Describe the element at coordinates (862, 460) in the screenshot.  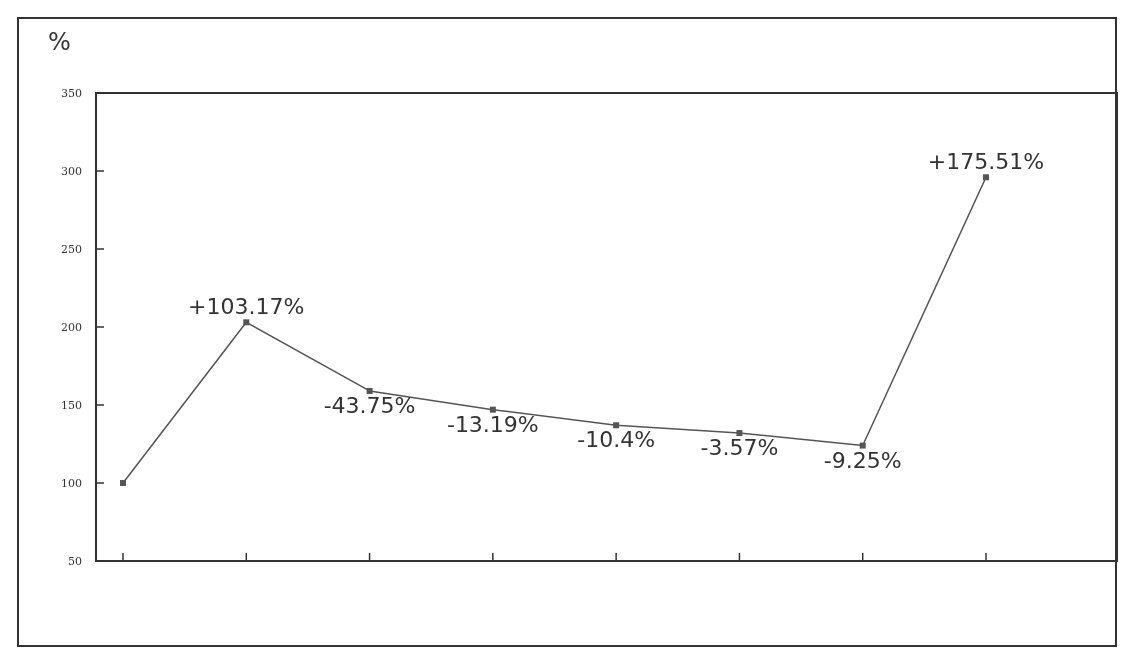
I see `annotation: -9.25%` at that location.